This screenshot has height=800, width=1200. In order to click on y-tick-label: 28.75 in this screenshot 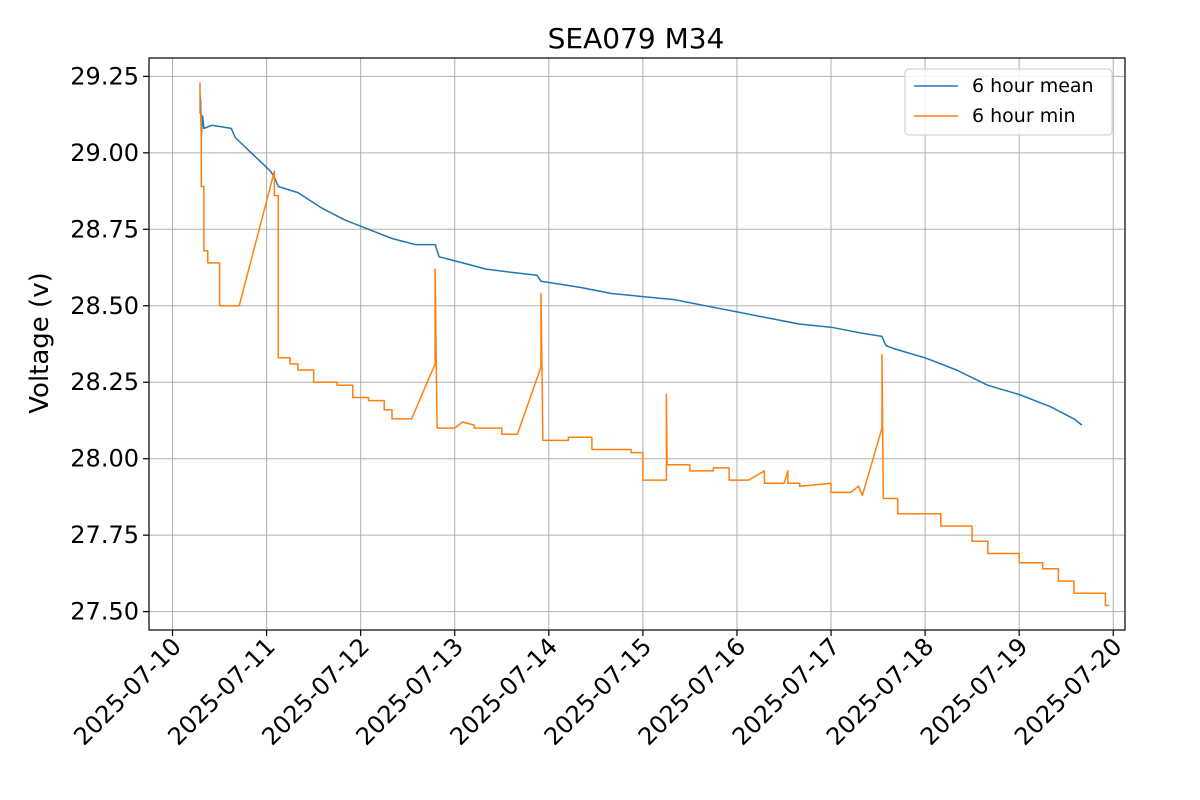, I will do `click(104, 229)`.